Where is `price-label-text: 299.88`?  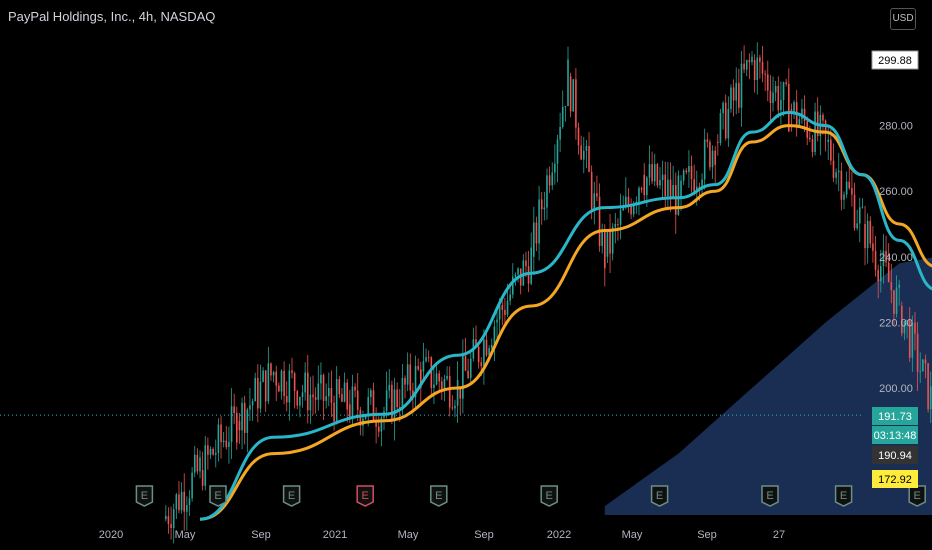
price-label-text: 299.88 is located at coordinates (895, 61).